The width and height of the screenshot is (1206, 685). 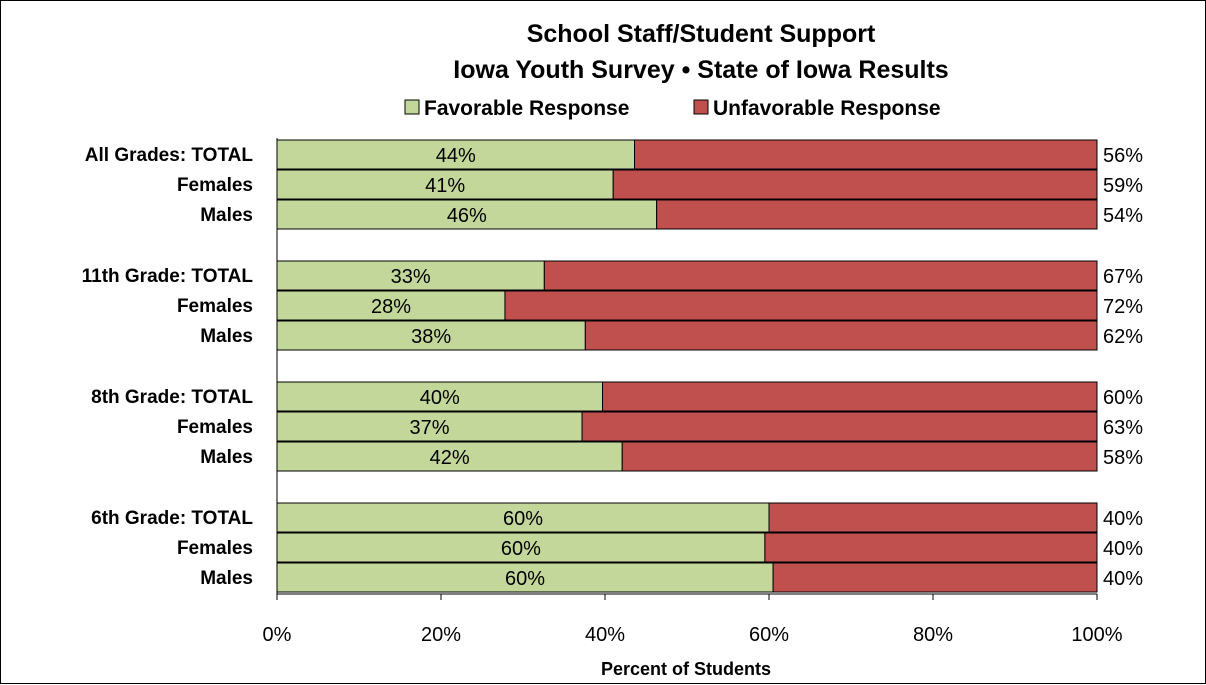 I want to click on unfavorable-value-label: 60%, so click(x=1123, y=398).